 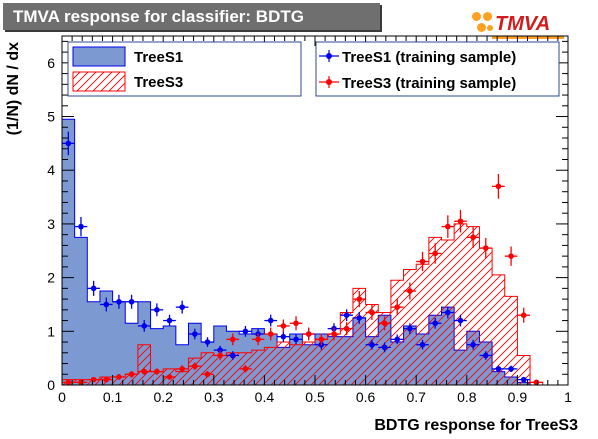 What do you see at coordinates (51, 385) in the screenshot?
I see `y-tick-label: 0` at bounding box center [51, 385].